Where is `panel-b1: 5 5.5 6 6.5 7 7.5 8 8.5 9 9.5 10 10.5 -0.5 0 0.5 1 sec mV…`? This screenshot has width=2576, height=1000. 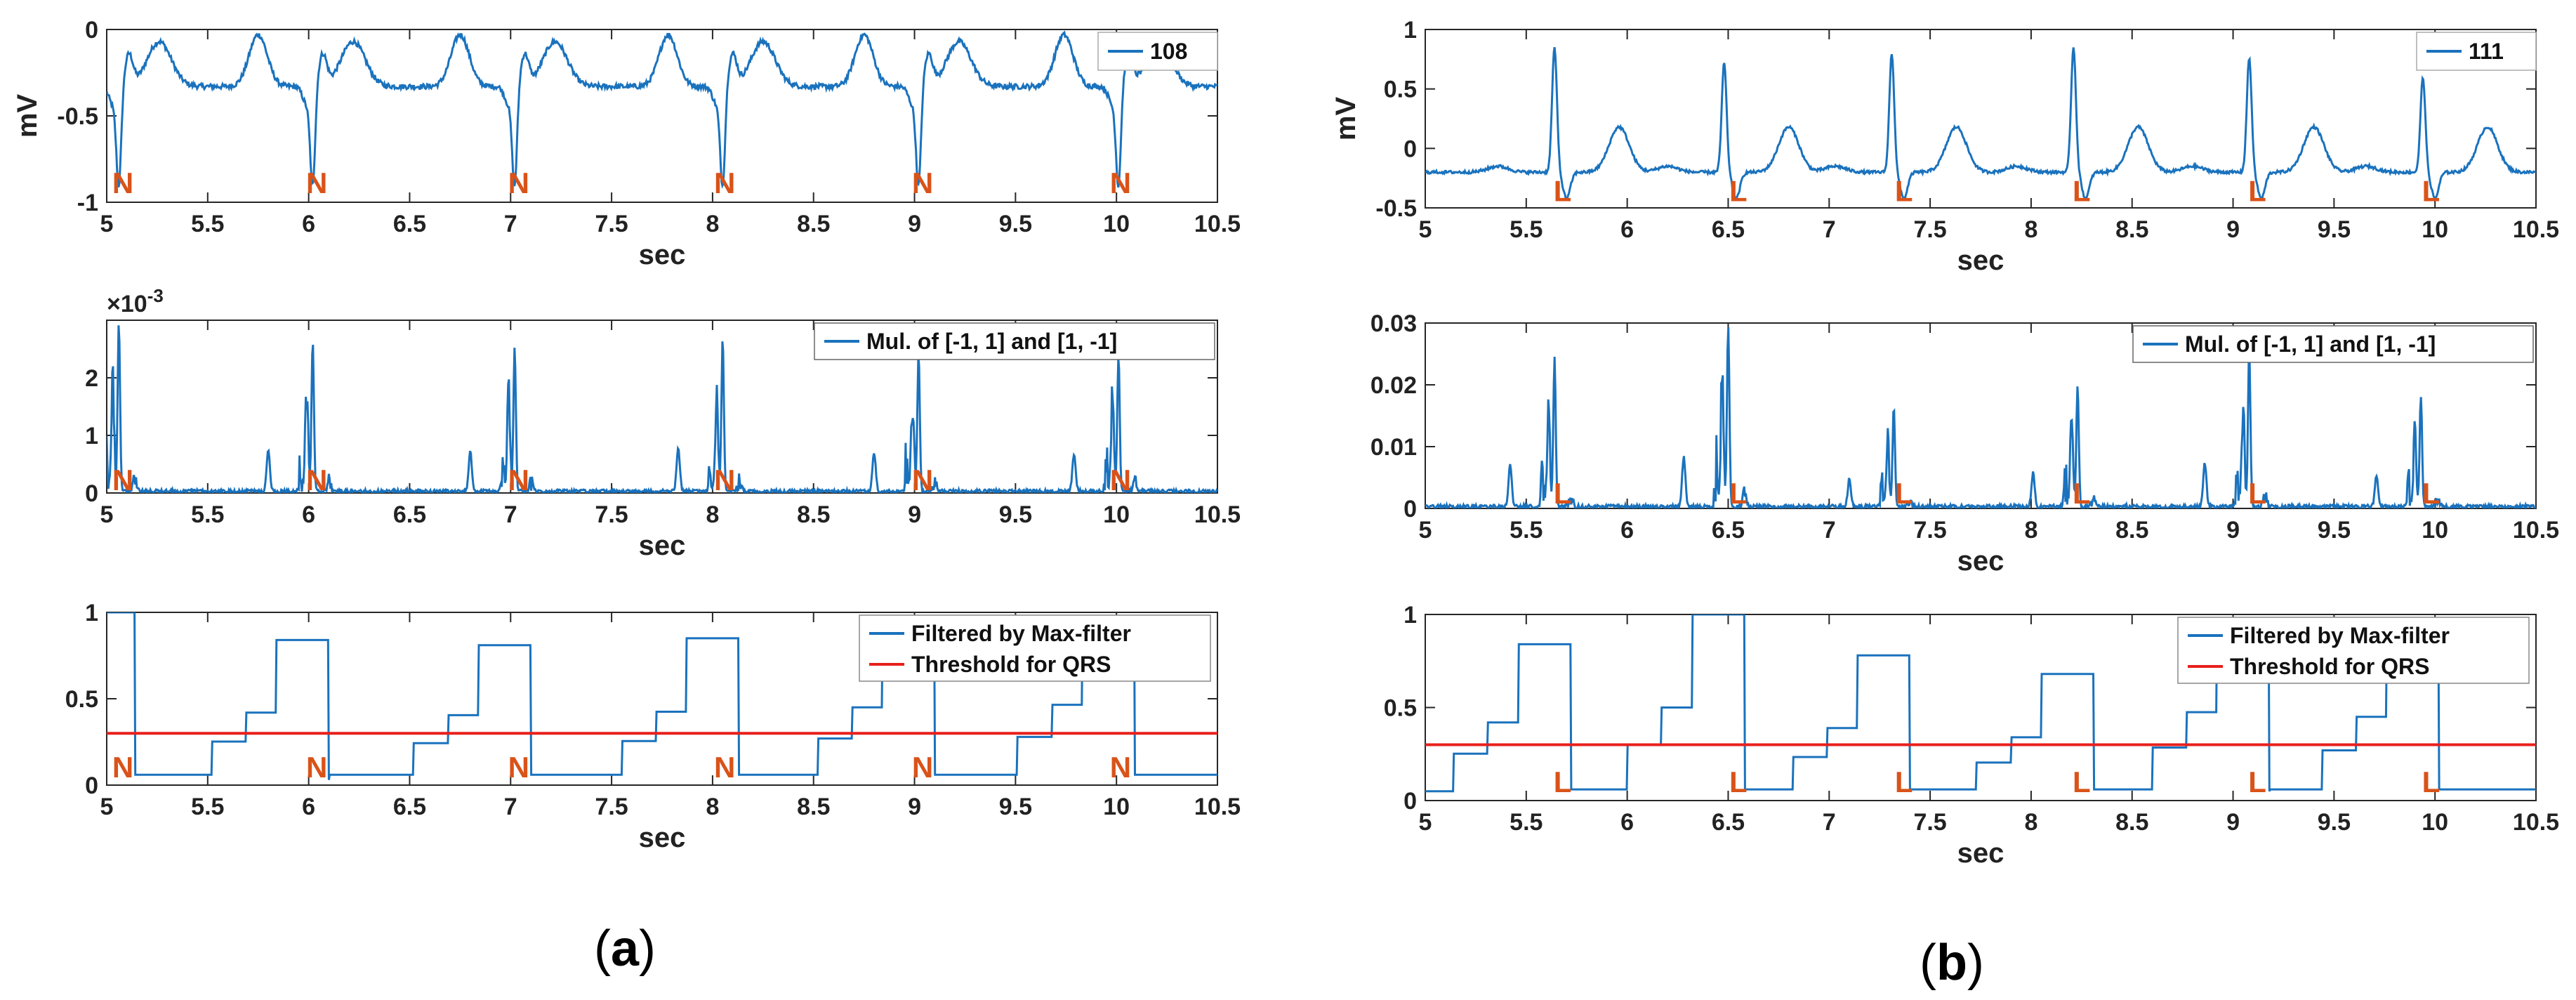 panel-b1: 5 5.5 6 6.5 7 7.5 8 8.5 9 9.5 10 10.5 -0.5 0 0.5 1 sec mV… is located at coordinates (1944, 146).